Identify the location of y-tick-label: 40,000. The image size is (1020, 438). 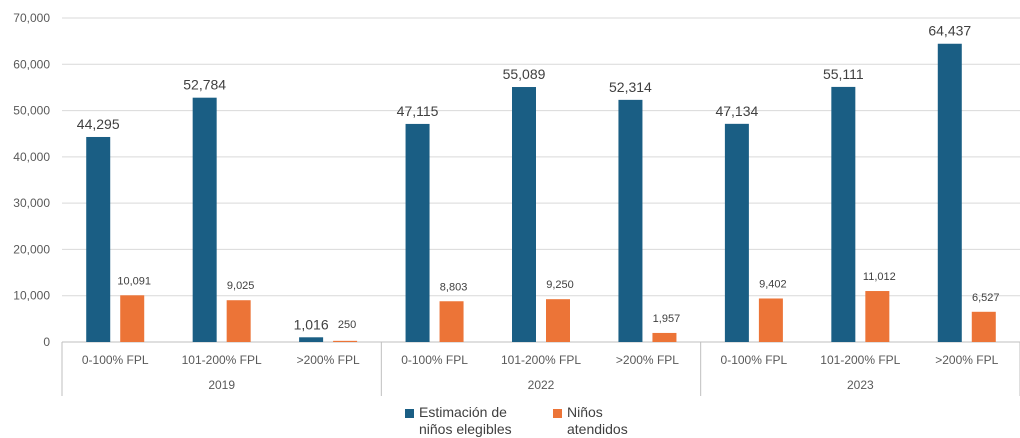
(31, 157).